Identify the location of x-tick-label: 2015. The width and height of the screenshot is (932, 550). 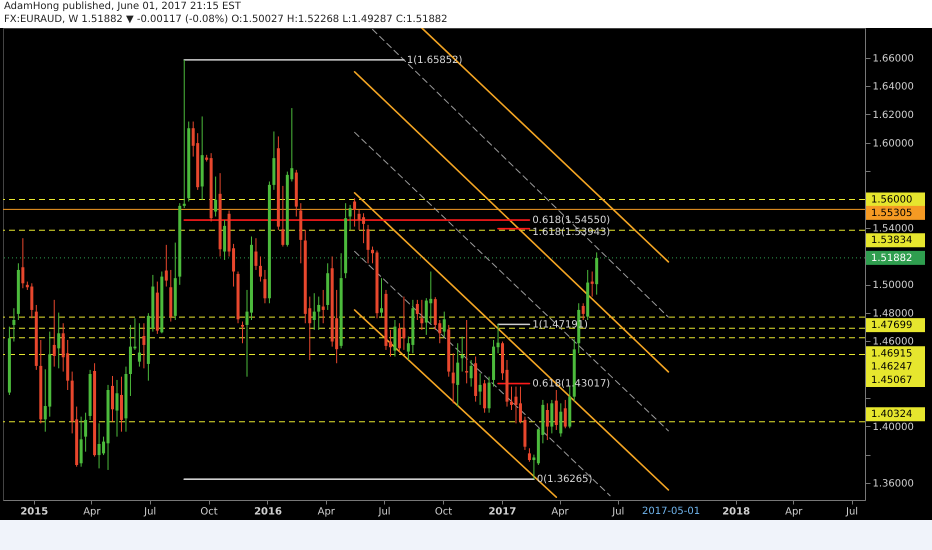
(34, 512).